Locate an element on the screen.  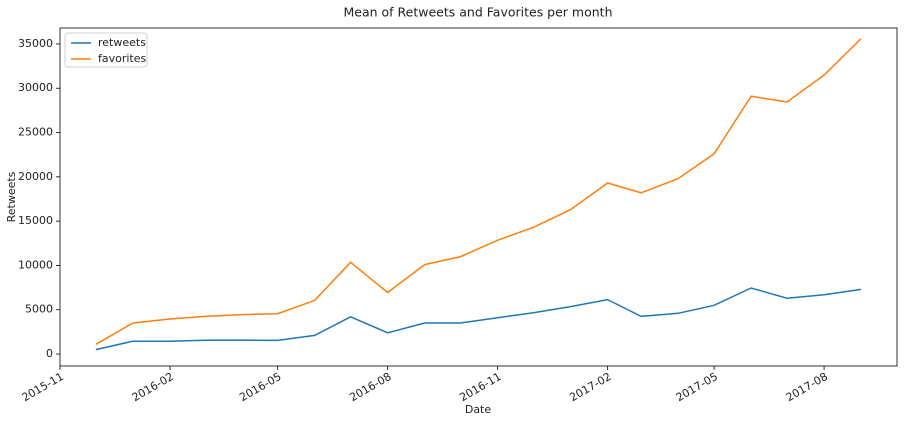
y-tick-label: 20000 is located at coordinates (35, 176).